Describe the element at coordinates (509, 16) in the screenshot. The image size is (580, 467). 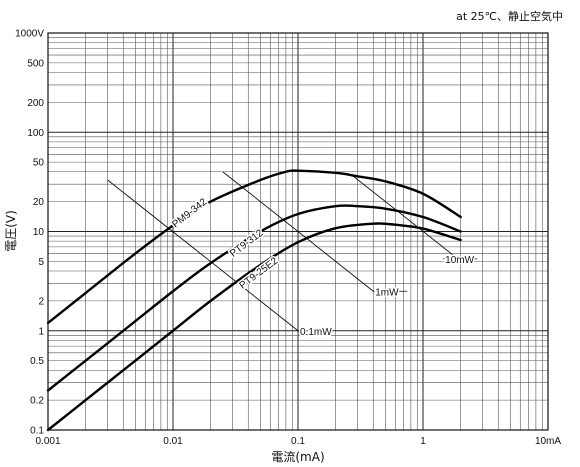
I see `condition-note: at 25℃、静止空気中` at that location.